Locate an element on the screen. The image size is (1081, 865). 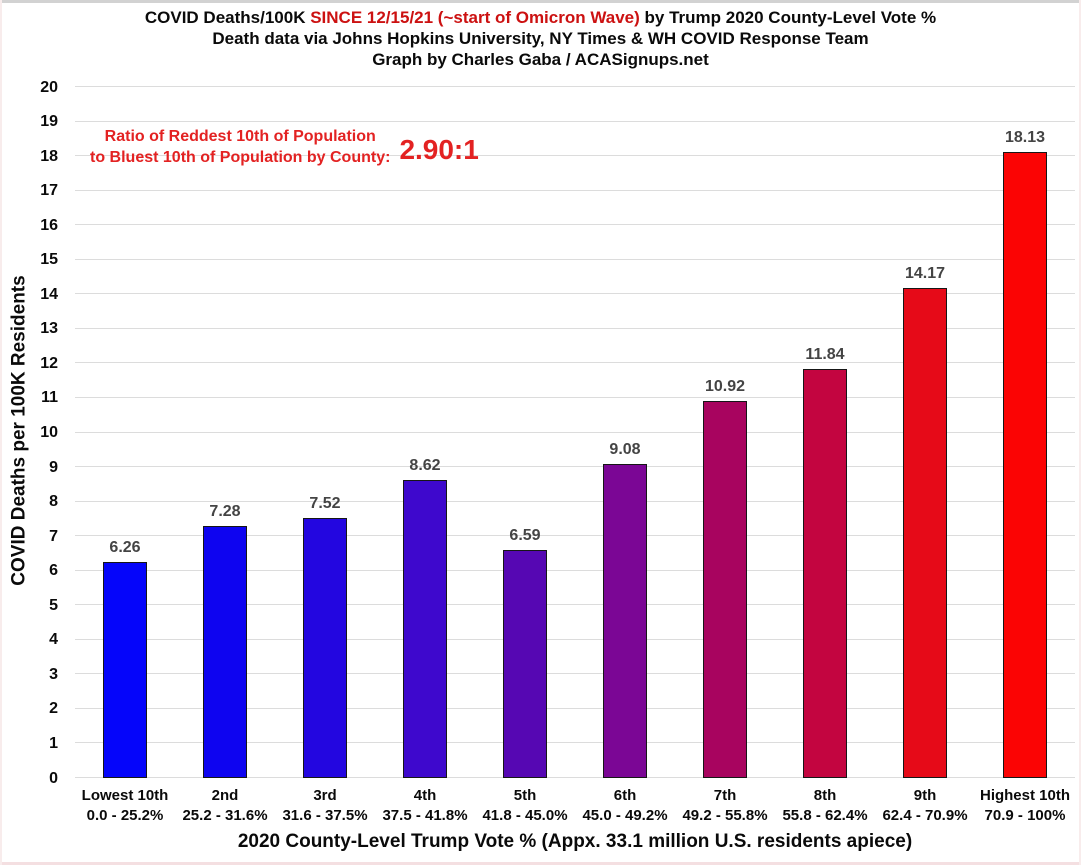
y-tick-label: 15 is located at coordinates (49, 260).